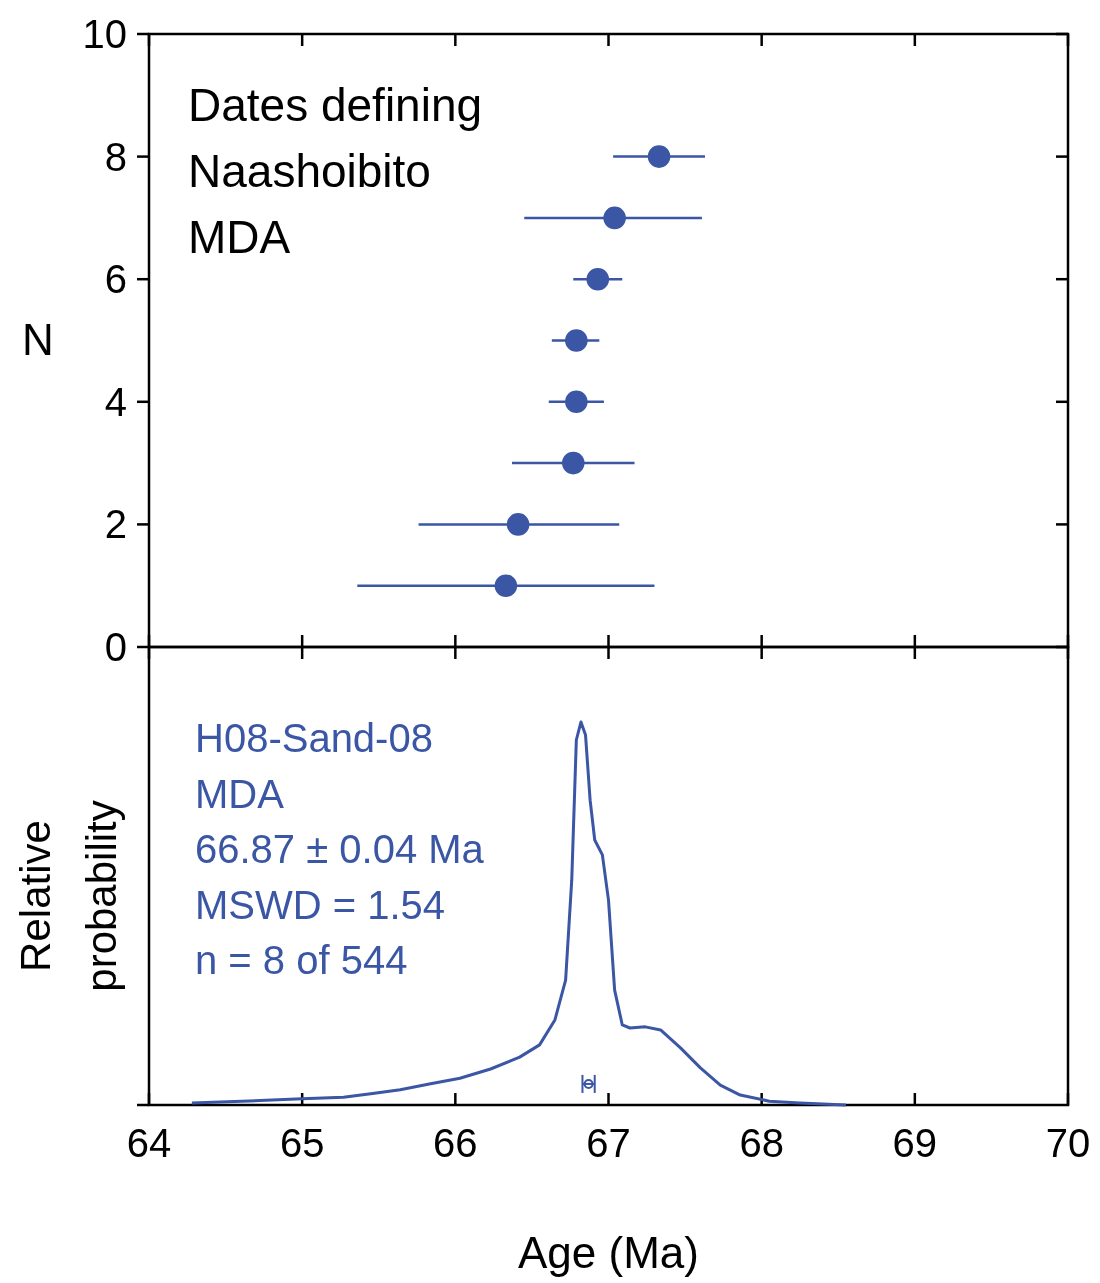 This screenshot has height=1283, width=1100. Describe the element at coordinates (115, 401) in the screenshot. I see `y-tick-label: 4` at that location.